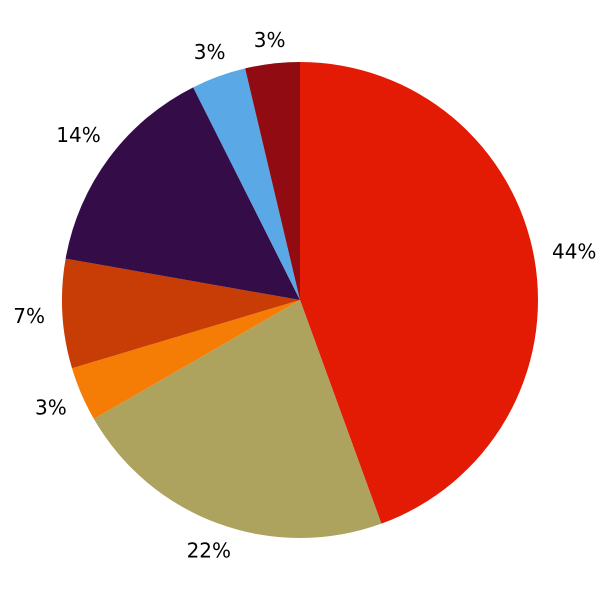 The height and width of the screenshot is (600, 600). What do you see at coordinates (272, 181) in the screenshot?
I see `pie-slice-maroon` at bounding box center [272, 181].